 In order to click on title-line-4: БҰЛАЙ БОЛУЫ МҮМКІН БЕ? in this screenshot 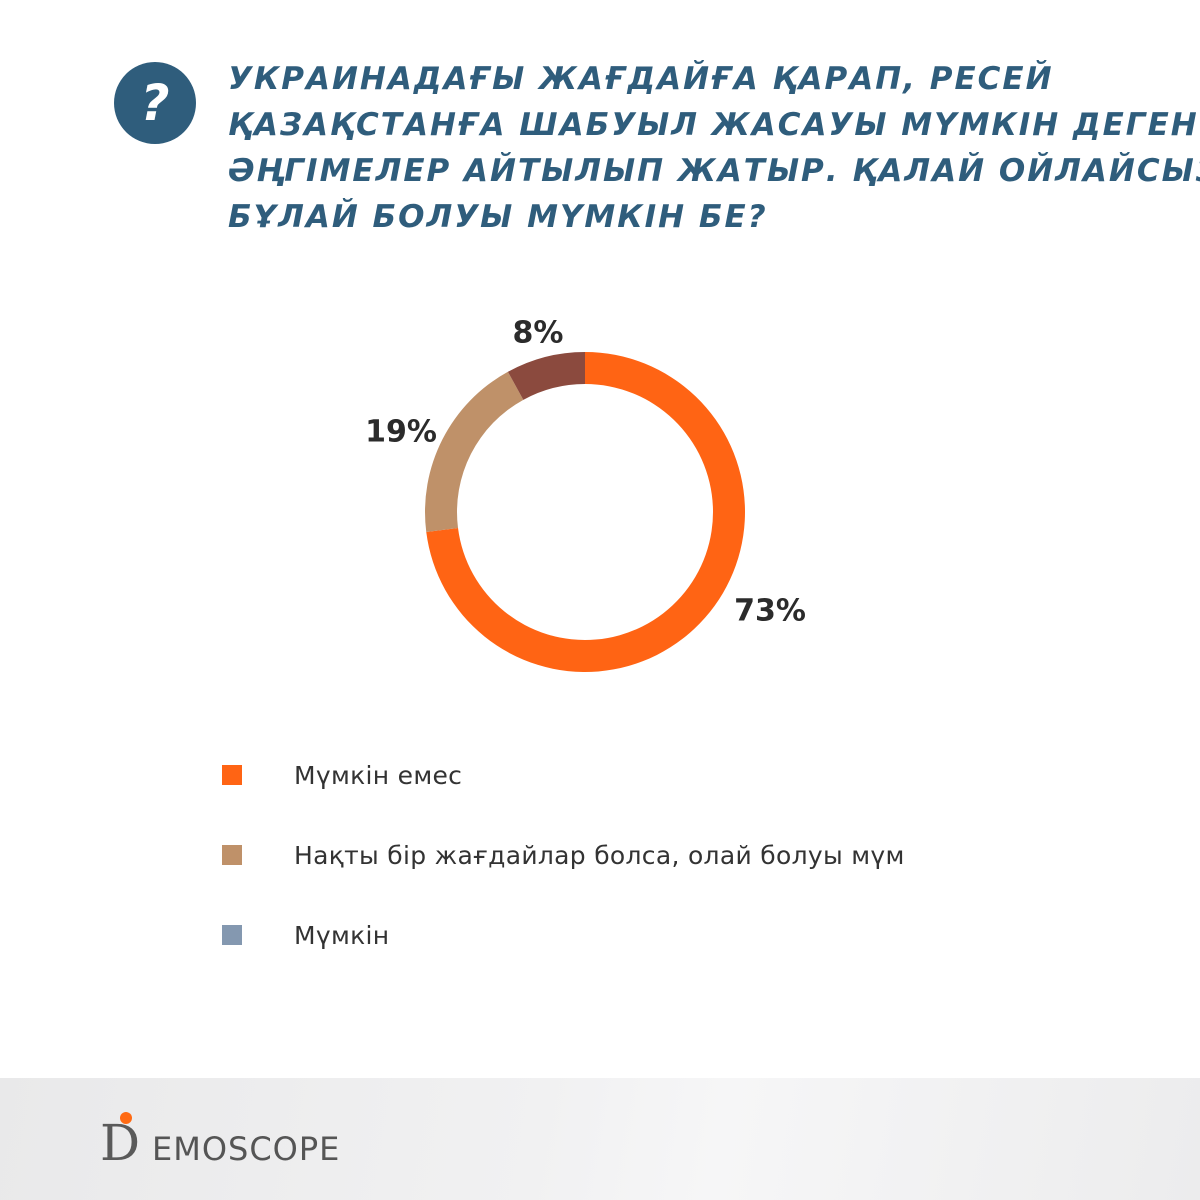, I will do `click(498, 217)`.